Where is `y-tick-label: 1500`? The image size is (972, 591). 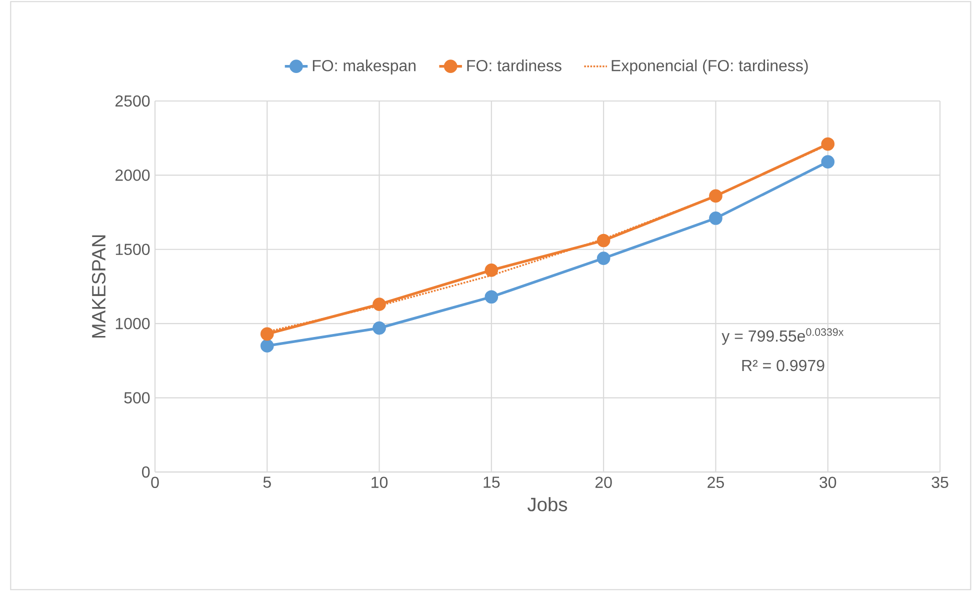
y-tick-label: 1500 is located at coordinates (133, 250).